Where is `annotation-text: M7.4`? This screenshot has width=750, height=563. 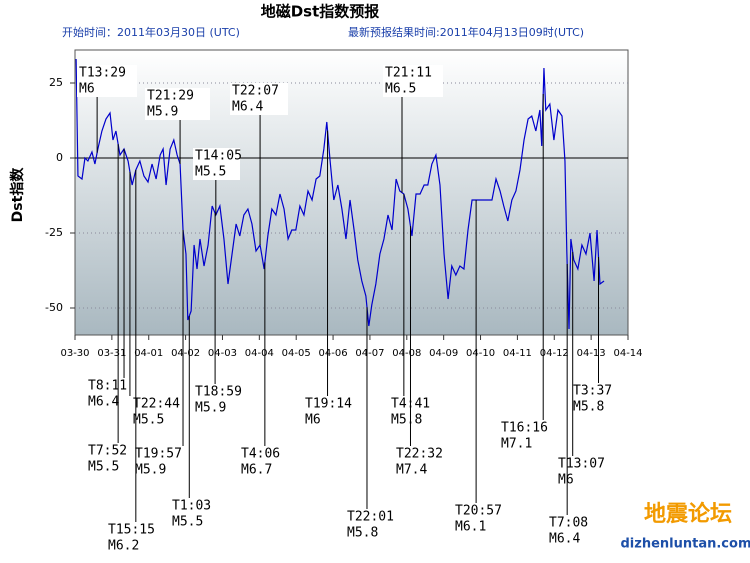 annotation-text: M7.4 is located at coordinates (411, 470).